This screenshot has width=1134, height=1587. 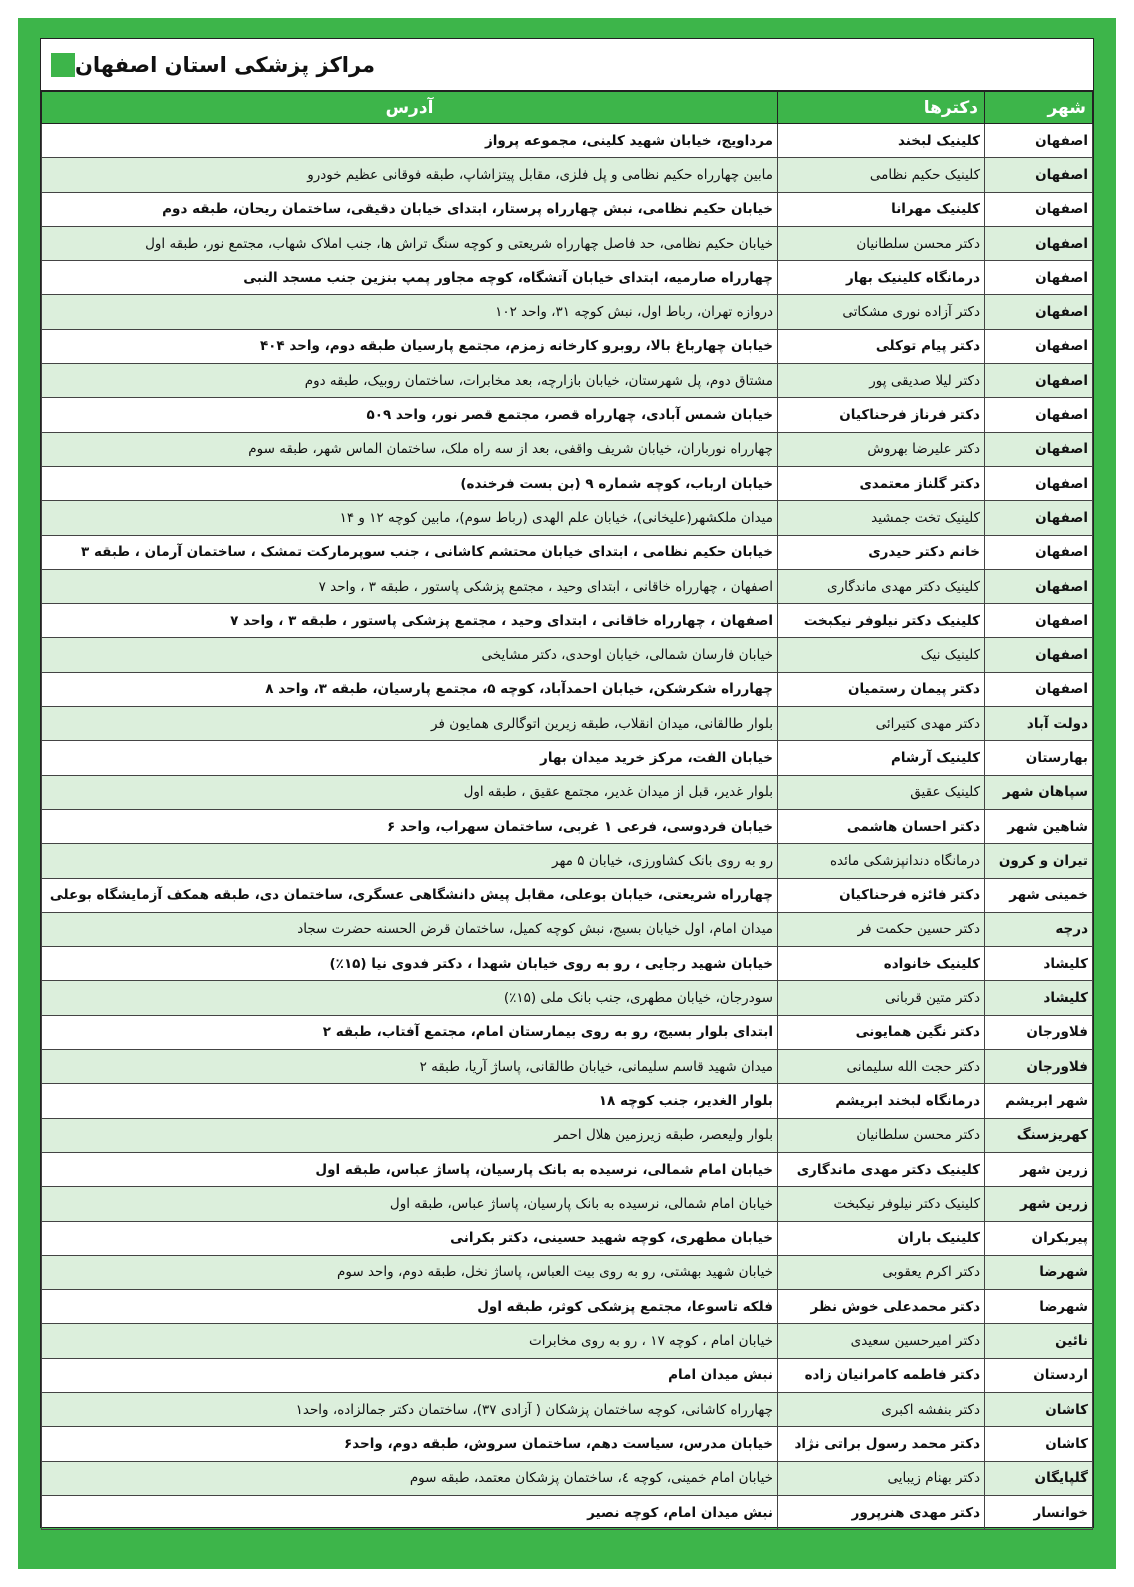 What do you see at coordinates (1038, 758) in the screenshot?
I see `city-cell: بهارستان` at bounding box center [1038, 758].